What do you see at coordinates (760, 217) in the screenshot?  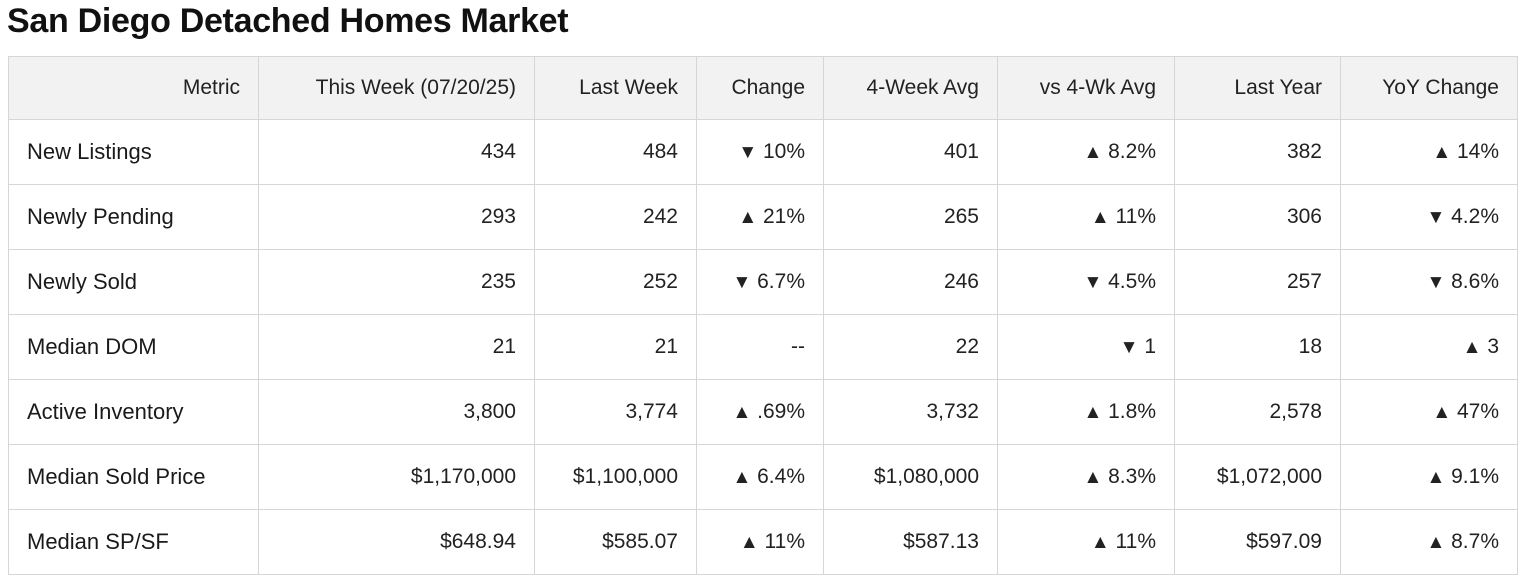 I see `change-cell: ▲ 21%` at bounding box center [760, 217].